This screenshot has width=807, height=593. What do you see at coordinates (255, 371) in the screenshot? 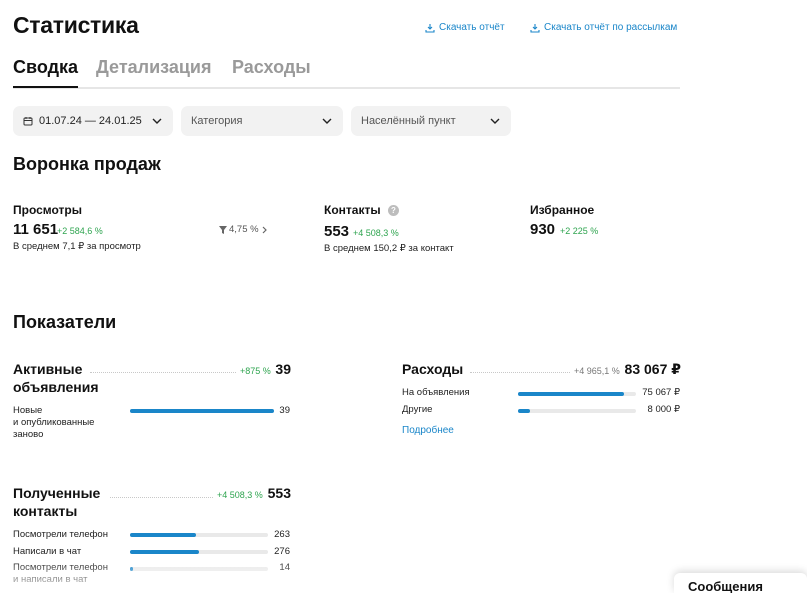
I see `active-ads-delta: +875 %` at bounding box center [255, 371].